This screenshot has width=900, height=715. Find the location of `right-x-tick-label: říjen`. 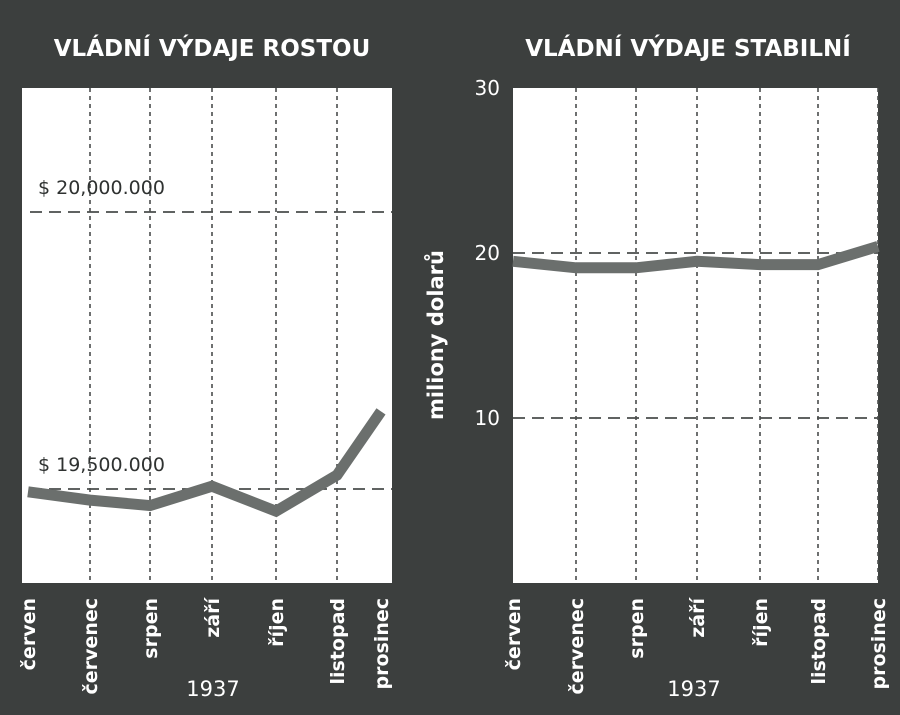

right-x-tick-label: říjen is located at coordinates (761, 622).